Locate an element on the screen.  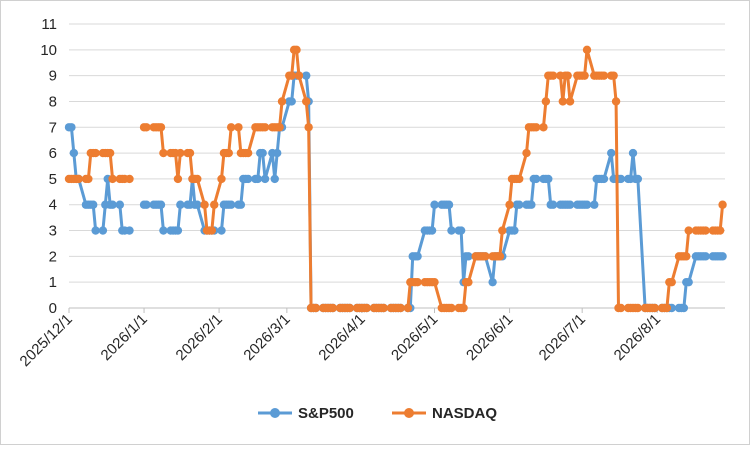
legend-item: NASDAQ is located at coordinates (444, 413).